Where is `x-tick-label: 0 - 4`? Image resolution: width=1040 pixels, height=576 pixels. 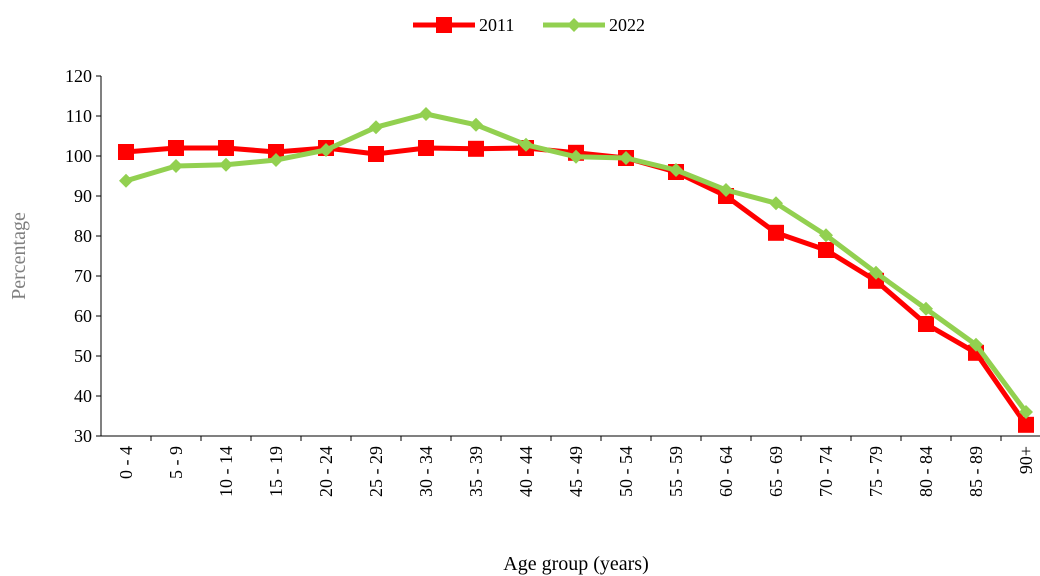 x-tick-label: 0 - 4 is located at coordinates (126, 462).